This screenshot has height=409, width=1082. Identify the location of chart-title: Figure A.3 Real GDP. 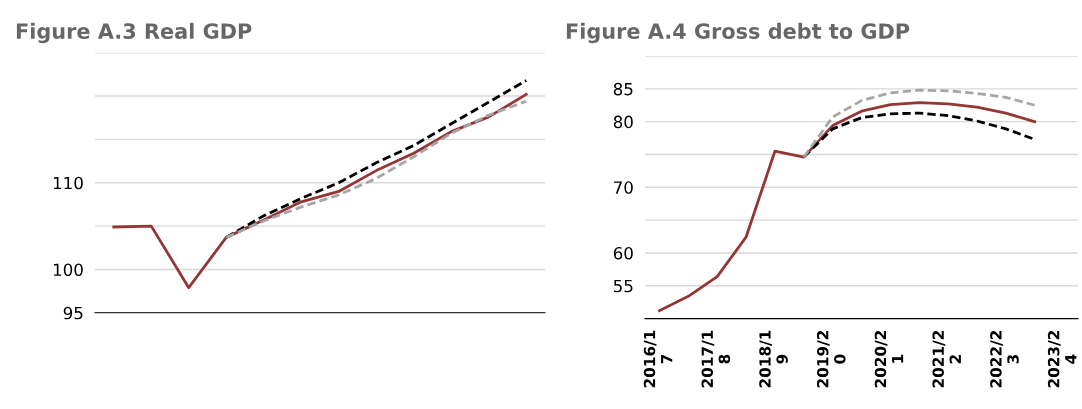
(134, 33).